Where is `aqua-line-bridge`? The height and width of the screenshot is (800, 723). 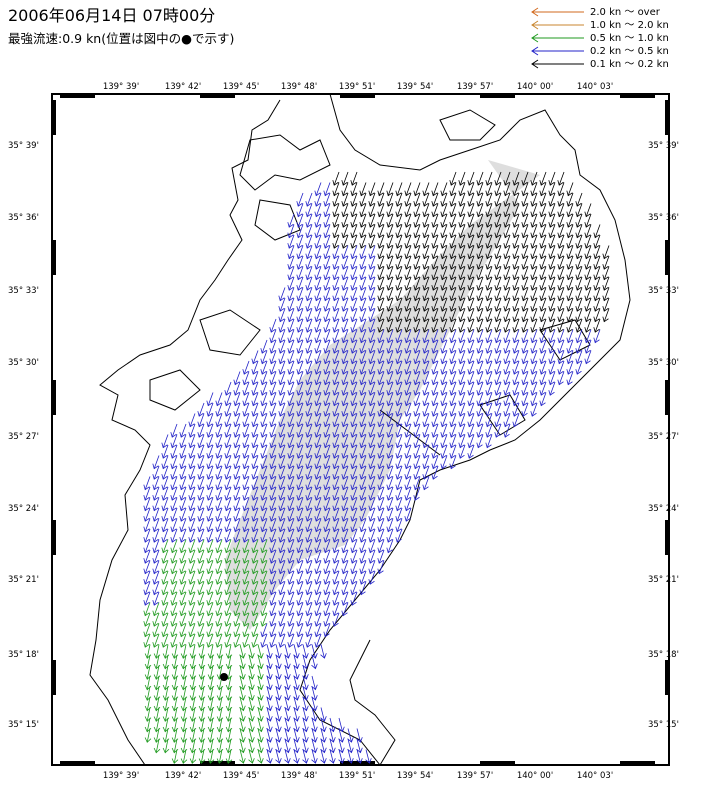
aqua-line-bridge is located at coordinates (410, 432).